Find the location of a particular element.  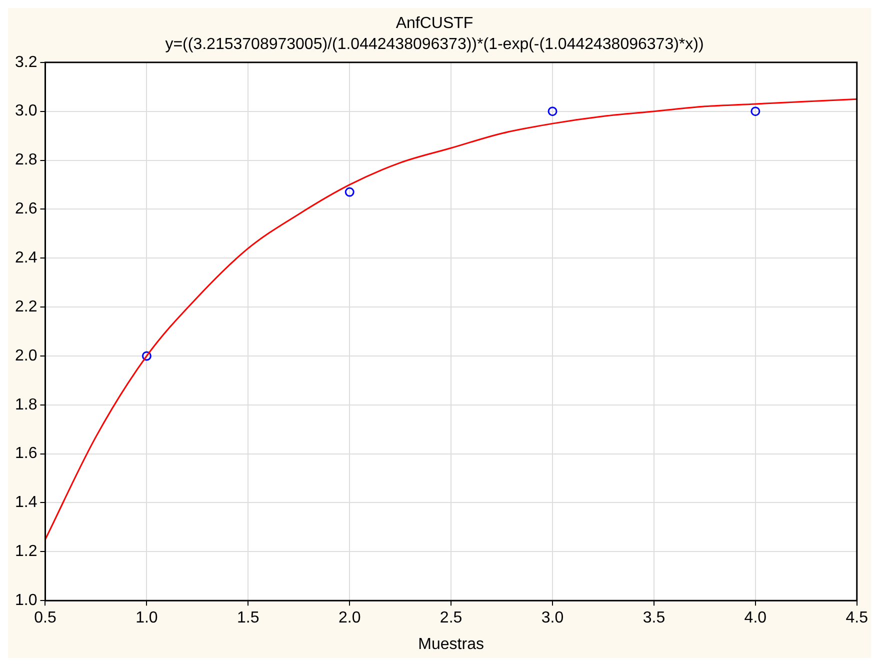

x-tick-label: 2.0 is located at coordinates (349, 618).